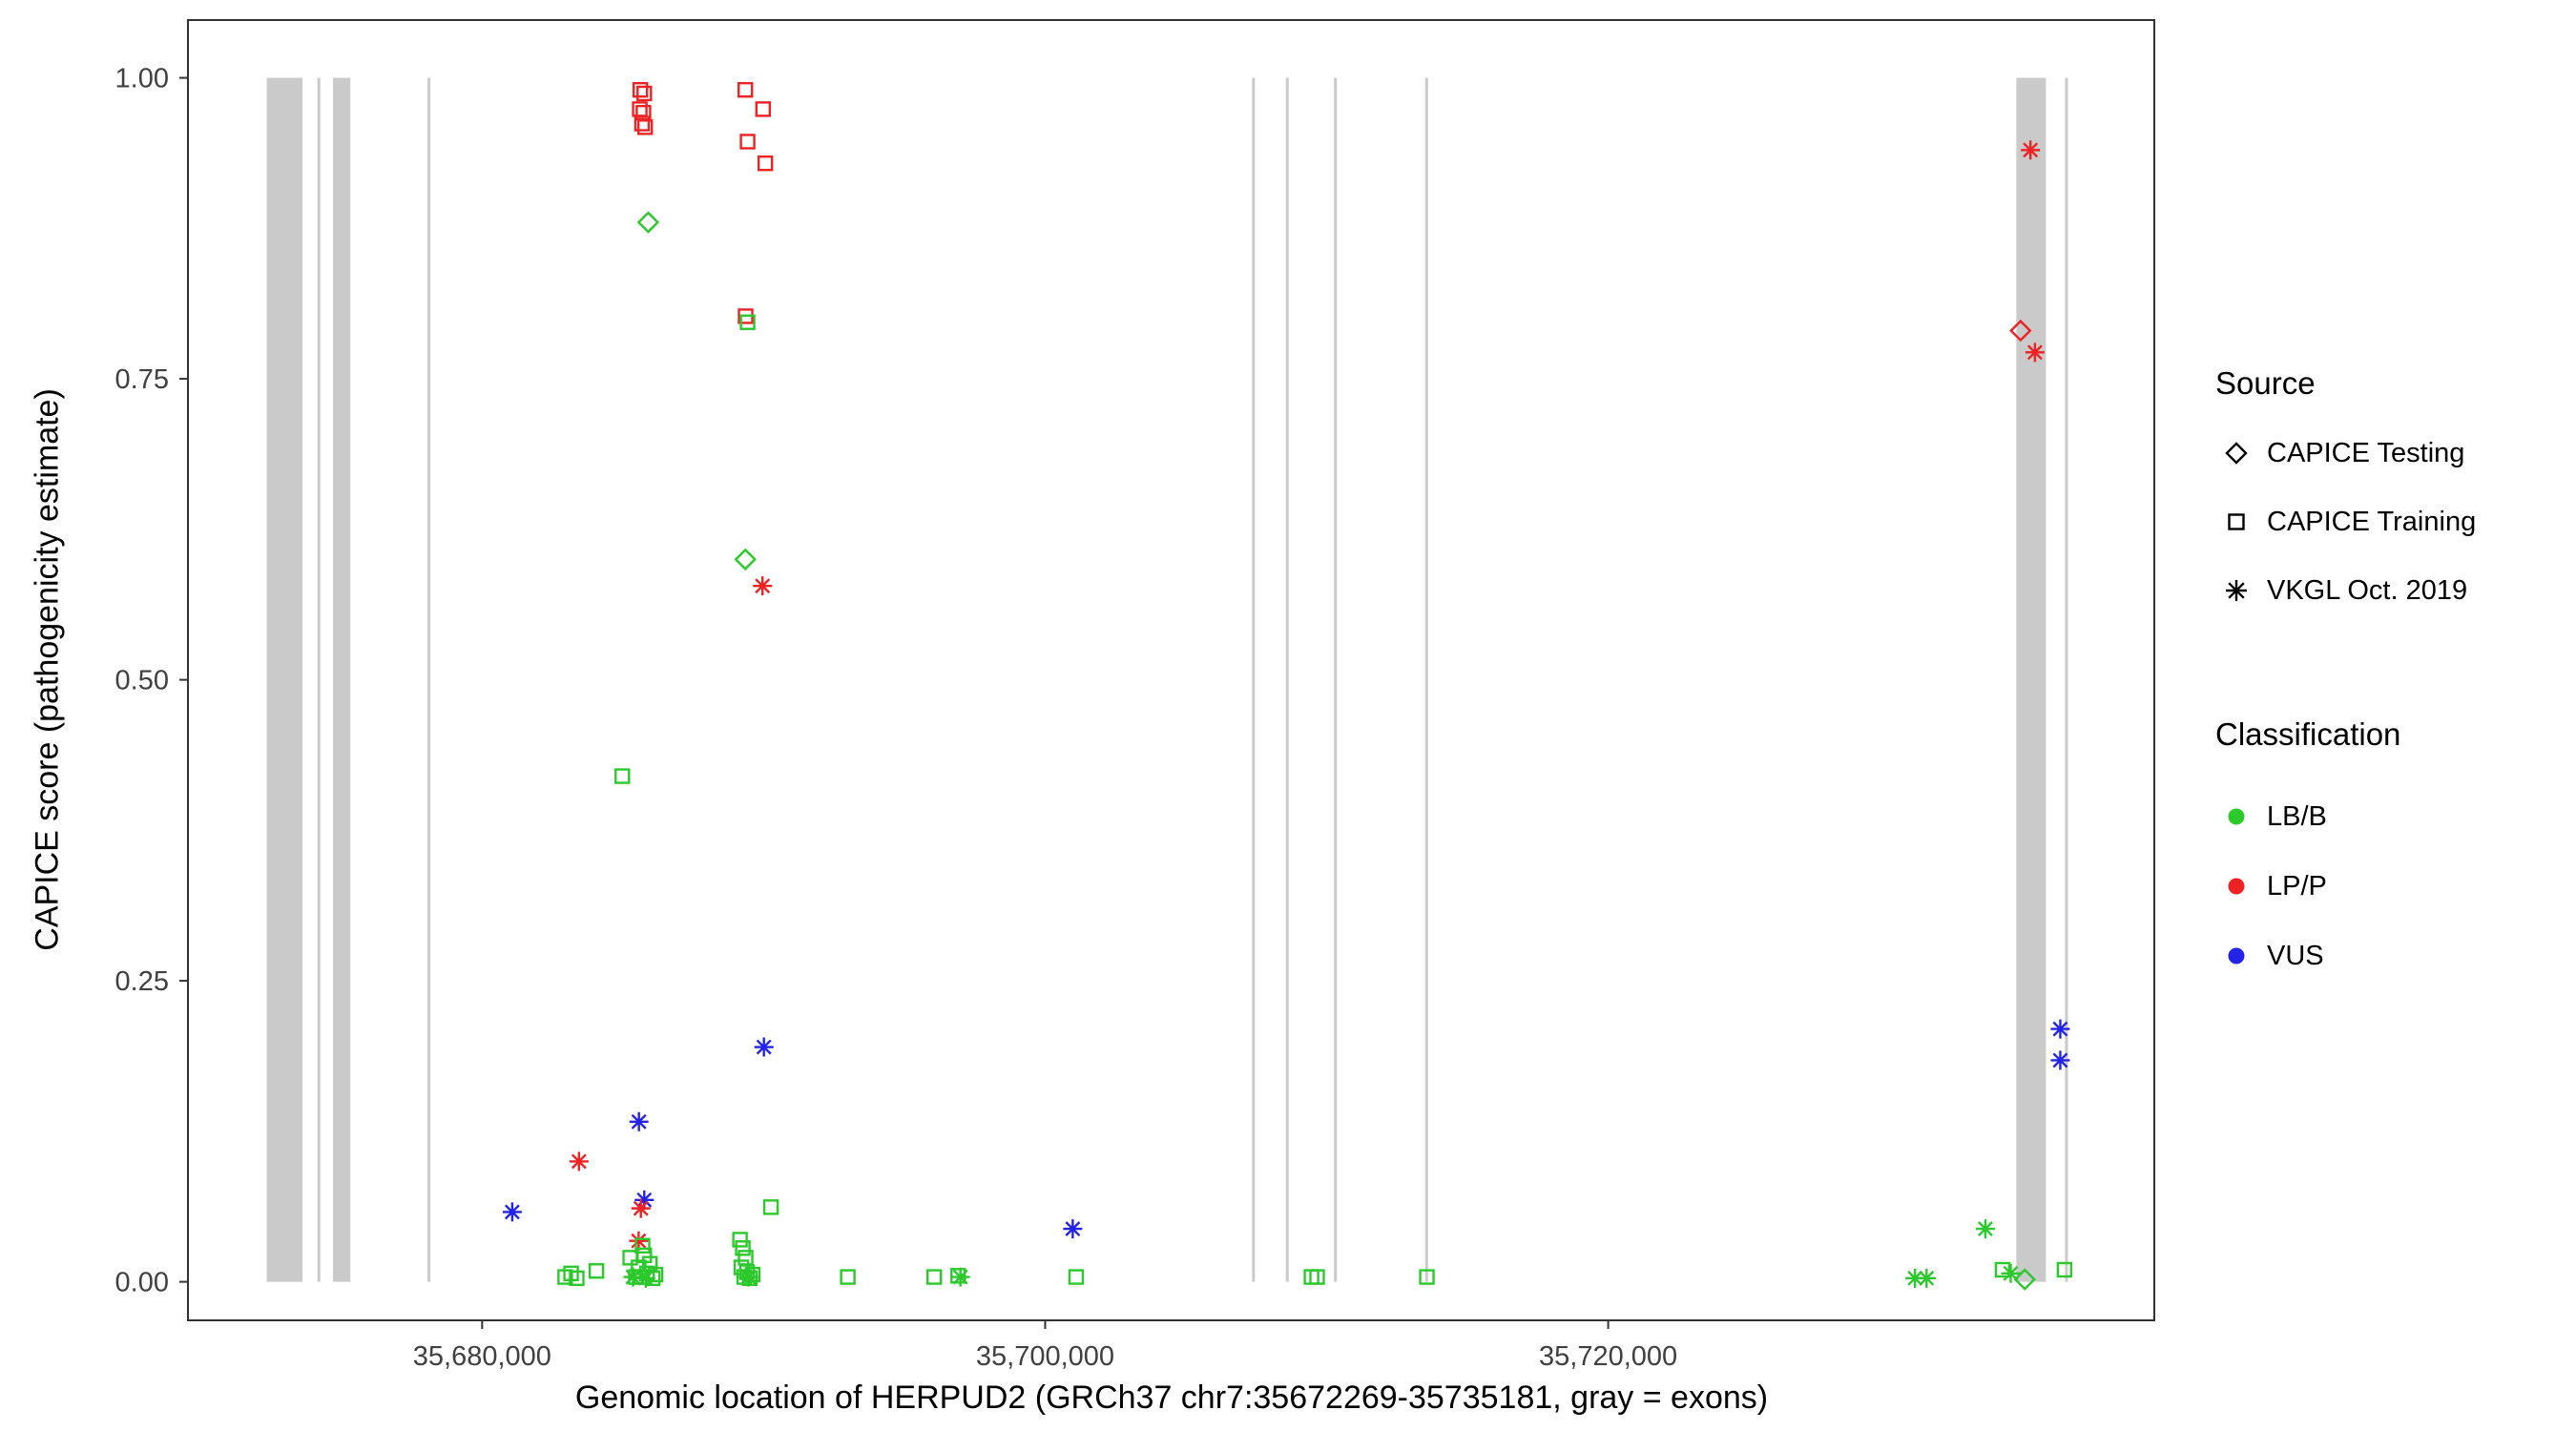  Describe the element at coordinates (142, 79) in the screenshot. I see `y-tick-label: 1.00` at that location.